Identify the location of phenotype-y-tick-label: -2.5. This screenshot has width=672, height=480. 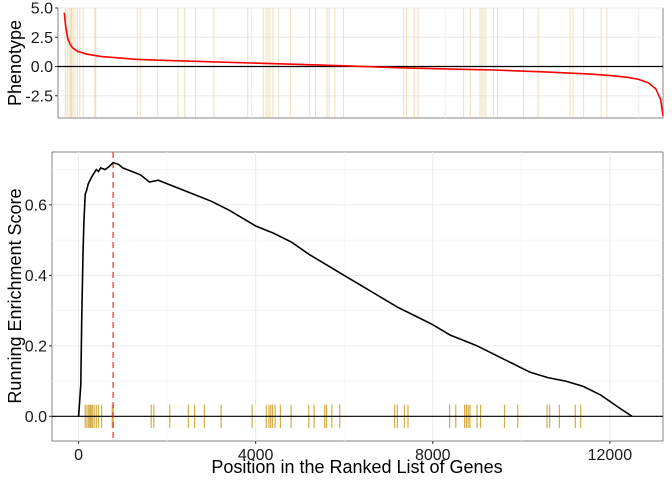
(39, 96).